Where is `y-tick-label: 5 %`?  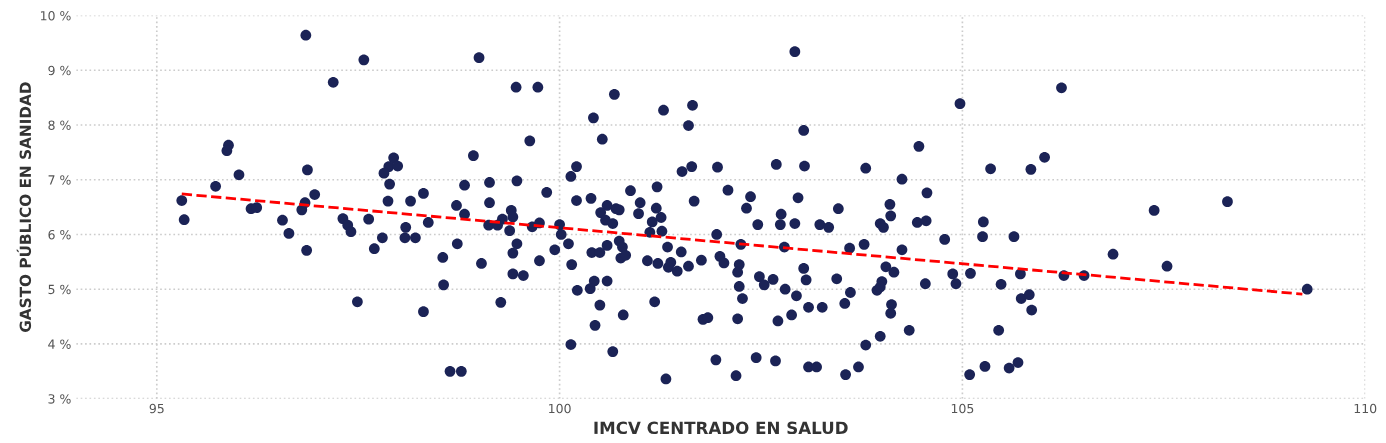
y-tick-label: 5 % is located at coordinates (59, 289).